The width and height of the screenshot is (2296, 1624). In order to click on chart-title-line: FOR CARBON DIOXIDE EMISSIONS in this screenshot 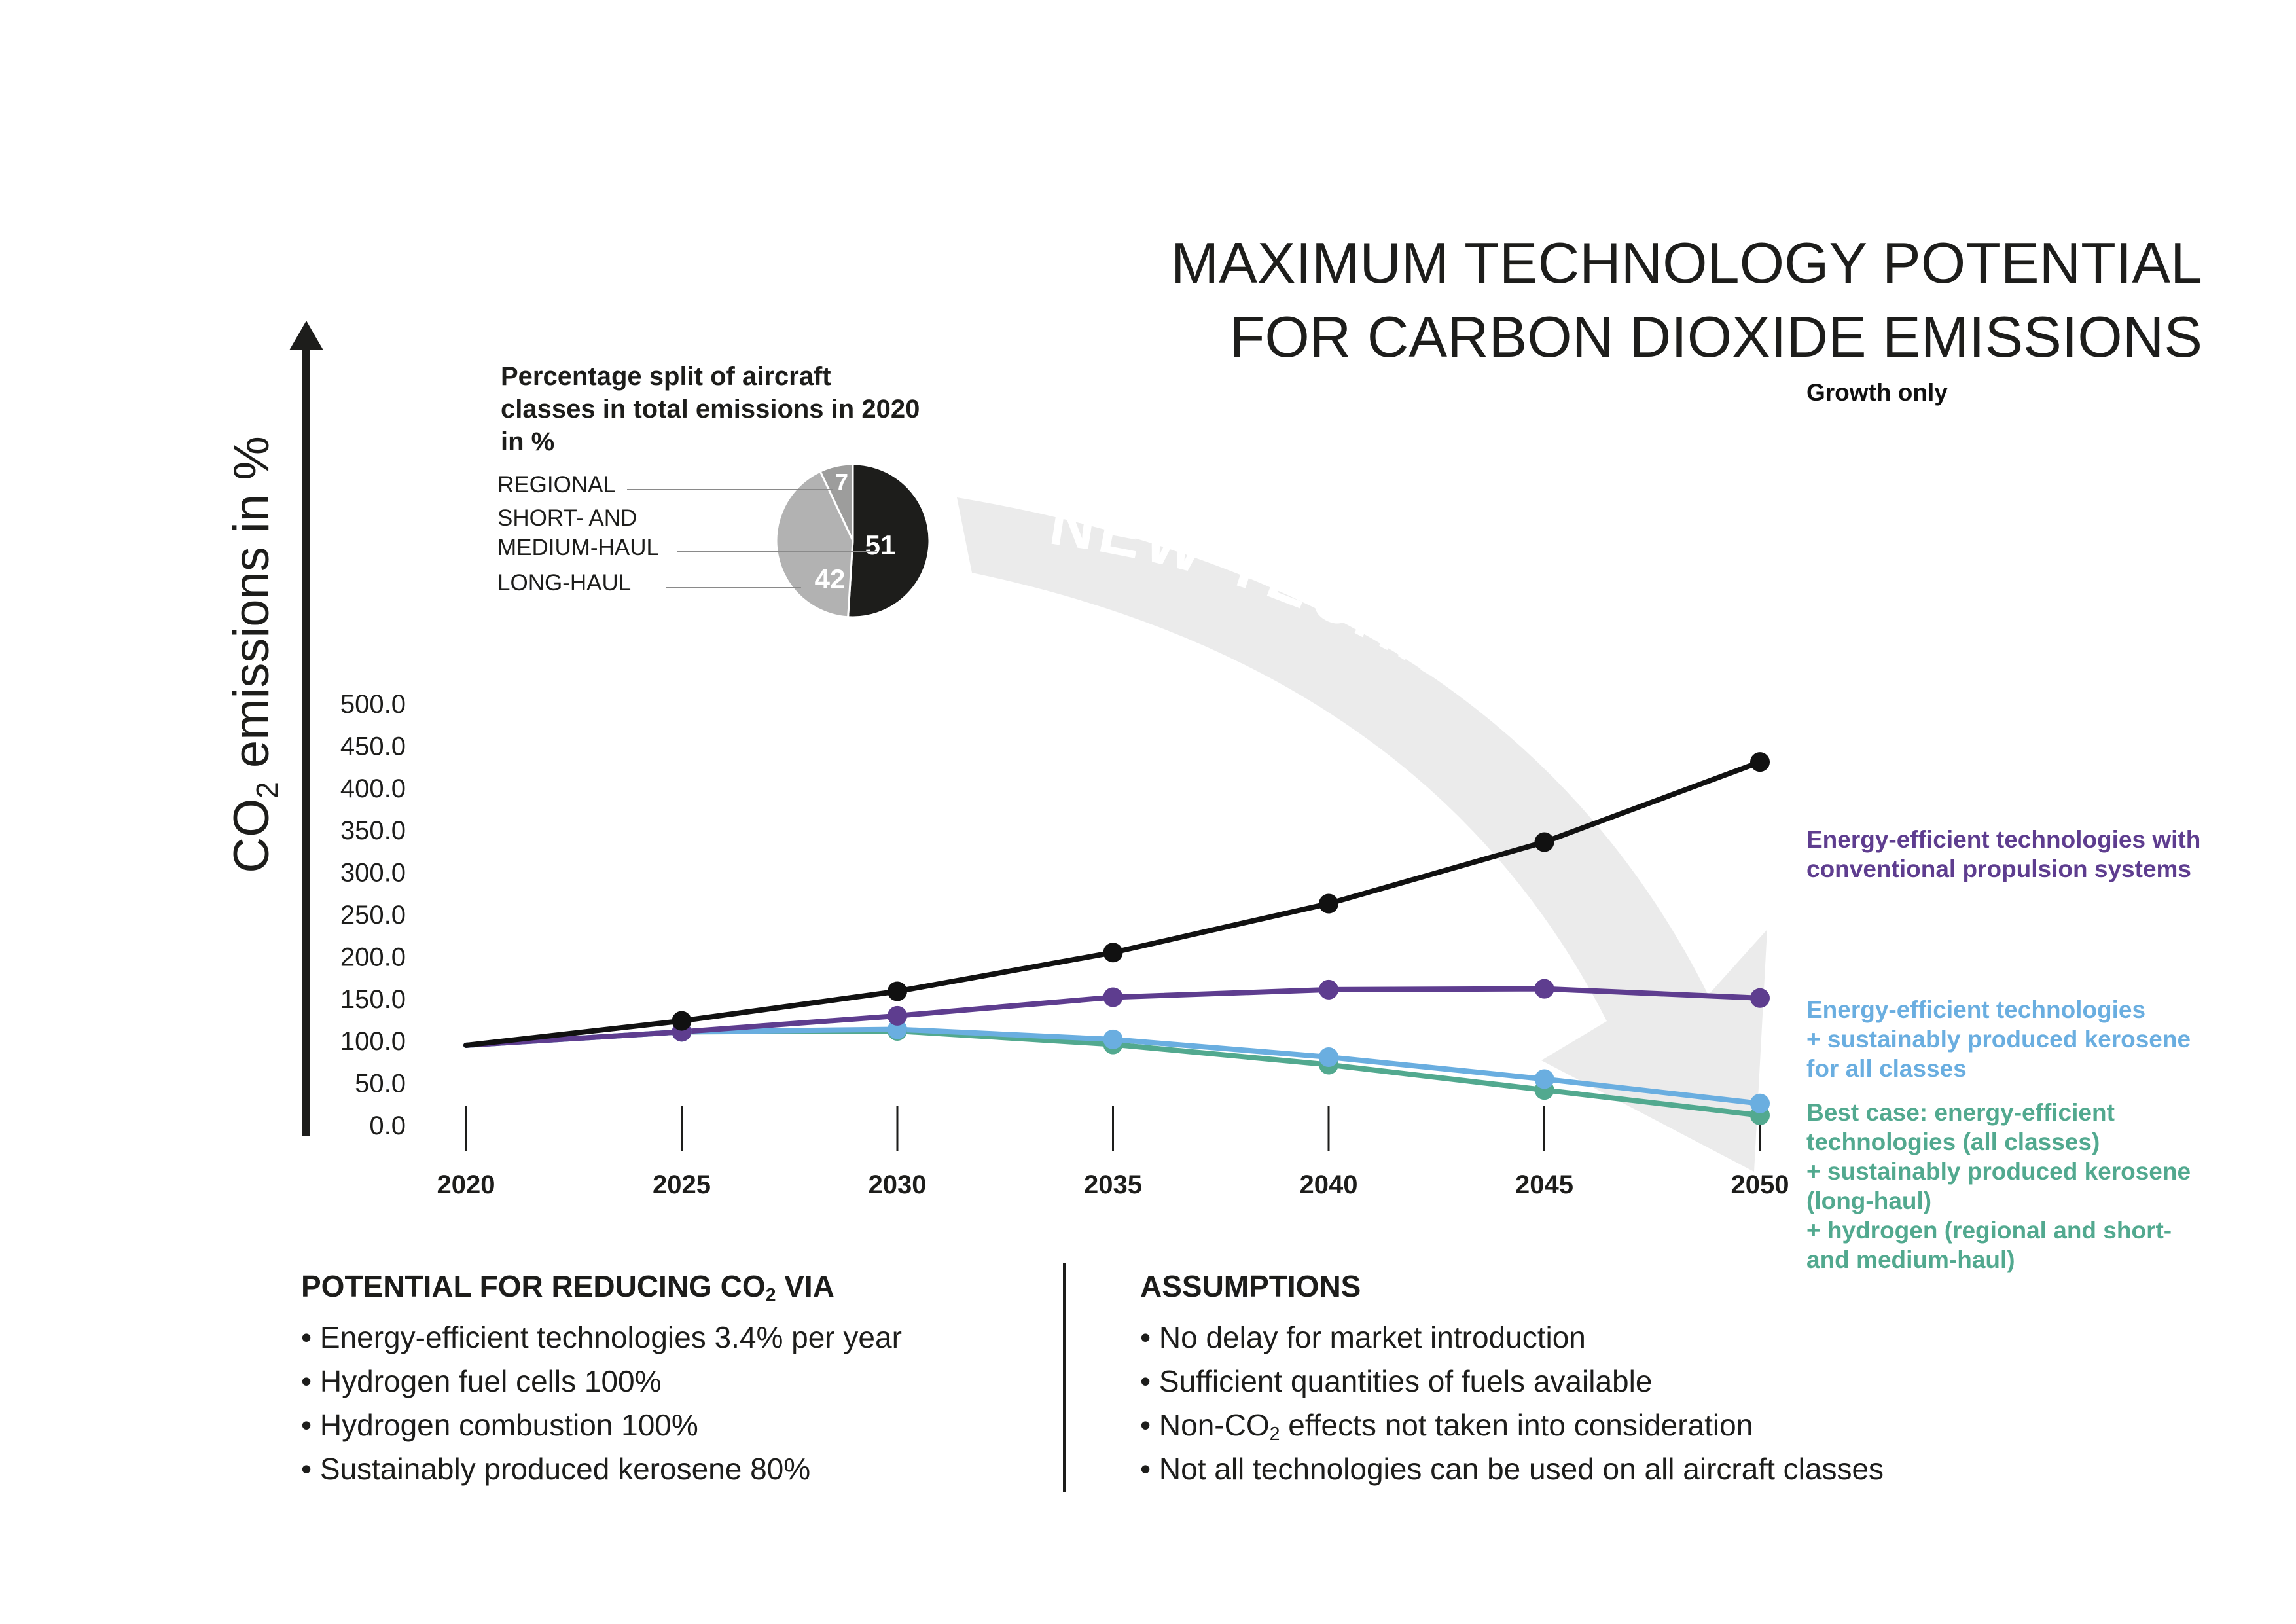, I will do `click(1716, 336)`.